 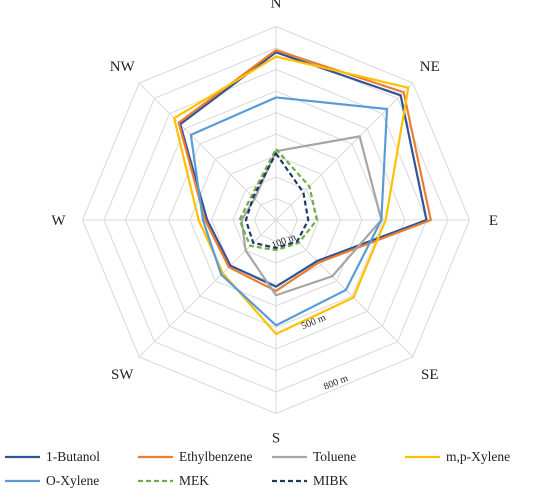 I want to click on legend-item: MIBK, so click(x=310, y=480).